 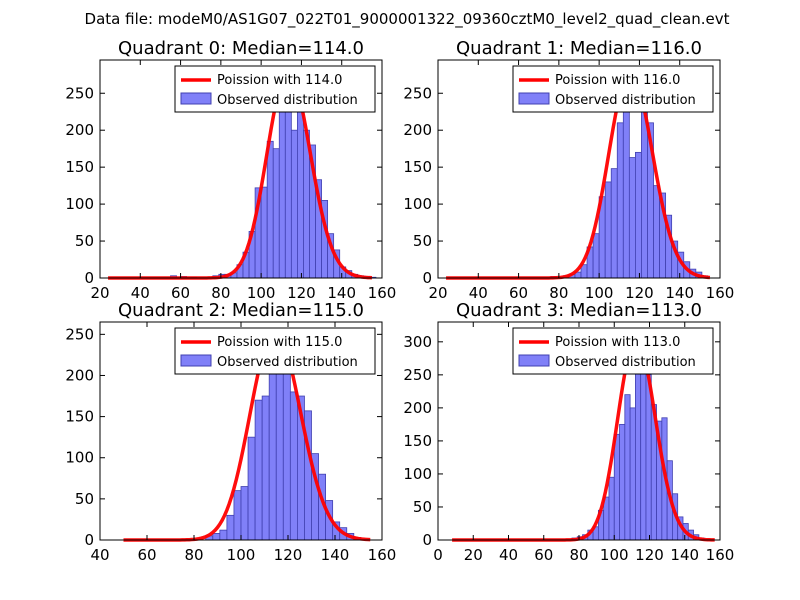 I want to click on y-tick-label: 300, so click(x=417, y=342).